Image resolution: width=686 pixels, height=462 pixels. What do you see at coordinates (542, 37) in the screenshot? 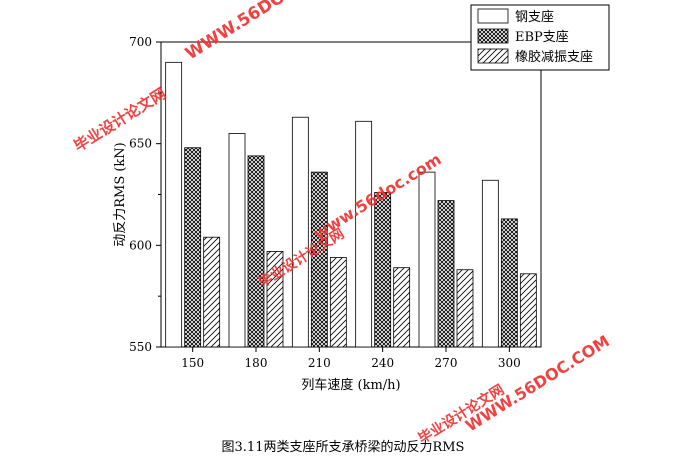
I see `legend-label: EBP支座` at bounding box center [542, 37].